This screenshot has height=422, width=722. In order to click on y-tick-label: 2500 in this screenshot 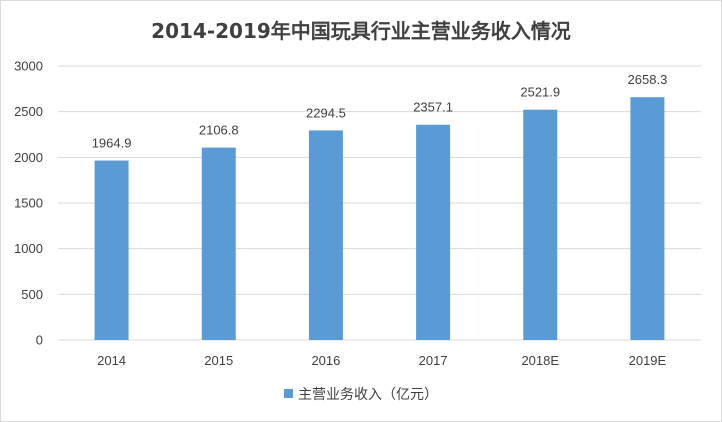, I will do `click(28, 111)`.